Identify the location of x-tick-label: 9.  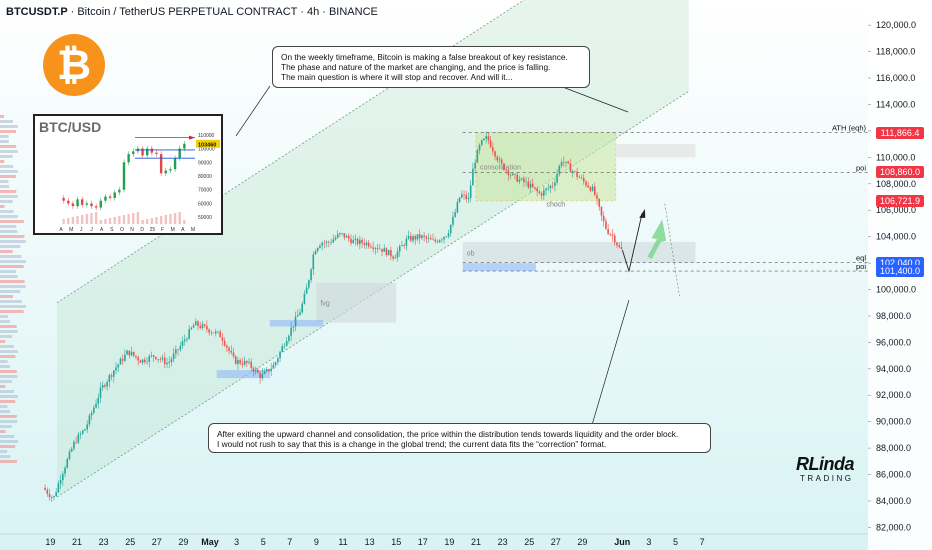
(316, 542).